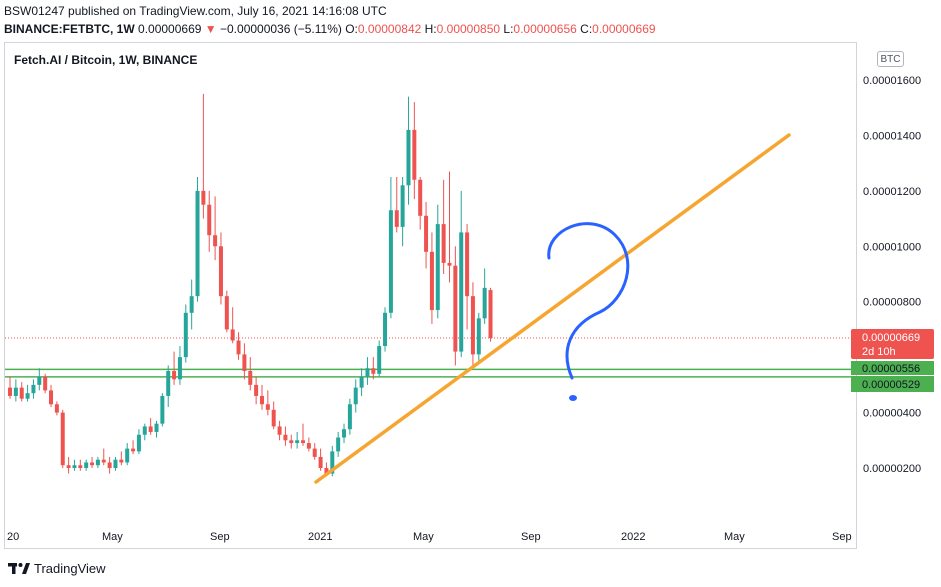 The image size is (941, 587). I want to click on high-label: H:, so click(430, 29).